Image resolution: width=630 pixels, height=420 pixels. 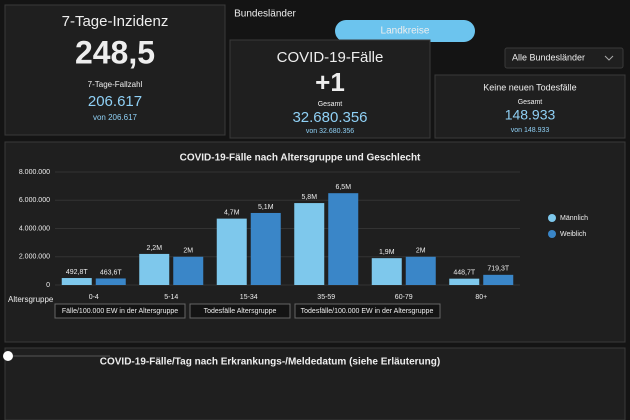 What do you see at coordinates (94, 297) in the screenshot?
I see `x-tick-label: 0-4` at bounding box center [94, 297].